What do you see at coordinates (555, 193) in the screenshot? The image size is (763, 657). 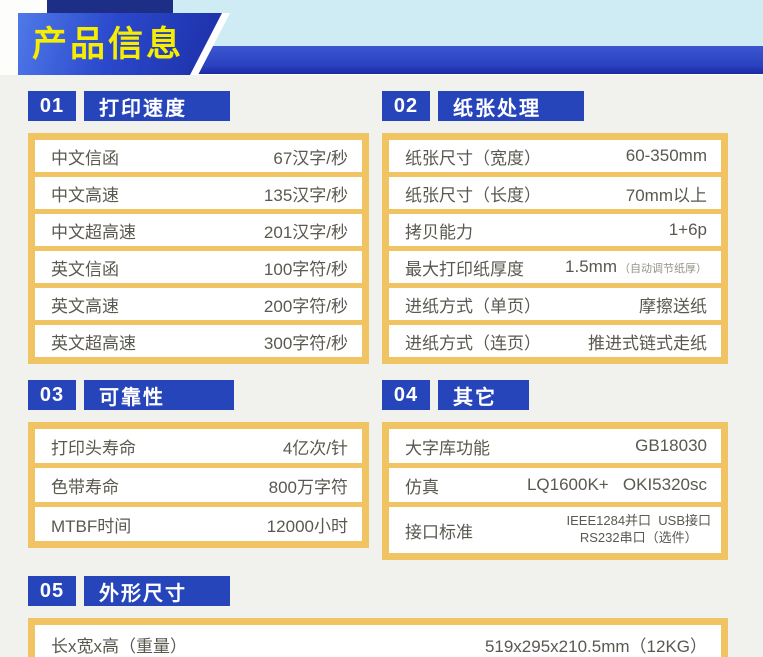 I see `spec-row: 纸张尺寸（长度） 70mm以上` at bounding box center [555, 193].